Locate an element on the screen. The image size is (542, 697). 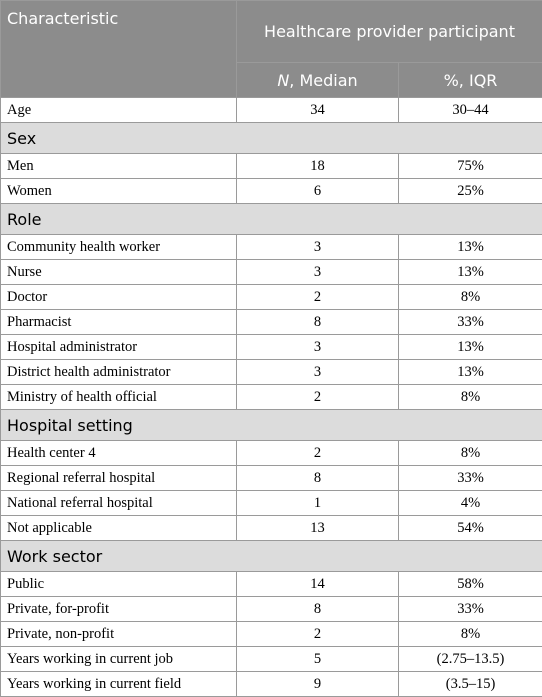
table-cell: (2.75–13.5) is located at coordinates (469, 659).